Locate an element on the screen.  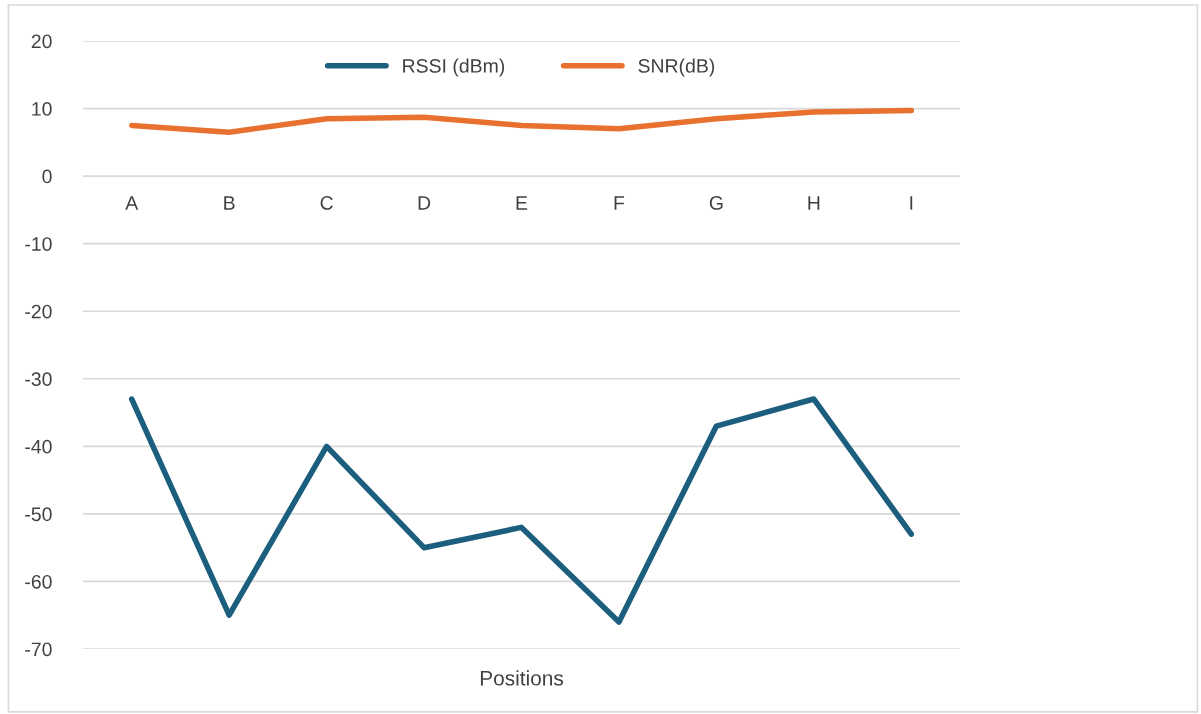
legend-label: RSSI (dBm) is located at coordinates (454, 67).